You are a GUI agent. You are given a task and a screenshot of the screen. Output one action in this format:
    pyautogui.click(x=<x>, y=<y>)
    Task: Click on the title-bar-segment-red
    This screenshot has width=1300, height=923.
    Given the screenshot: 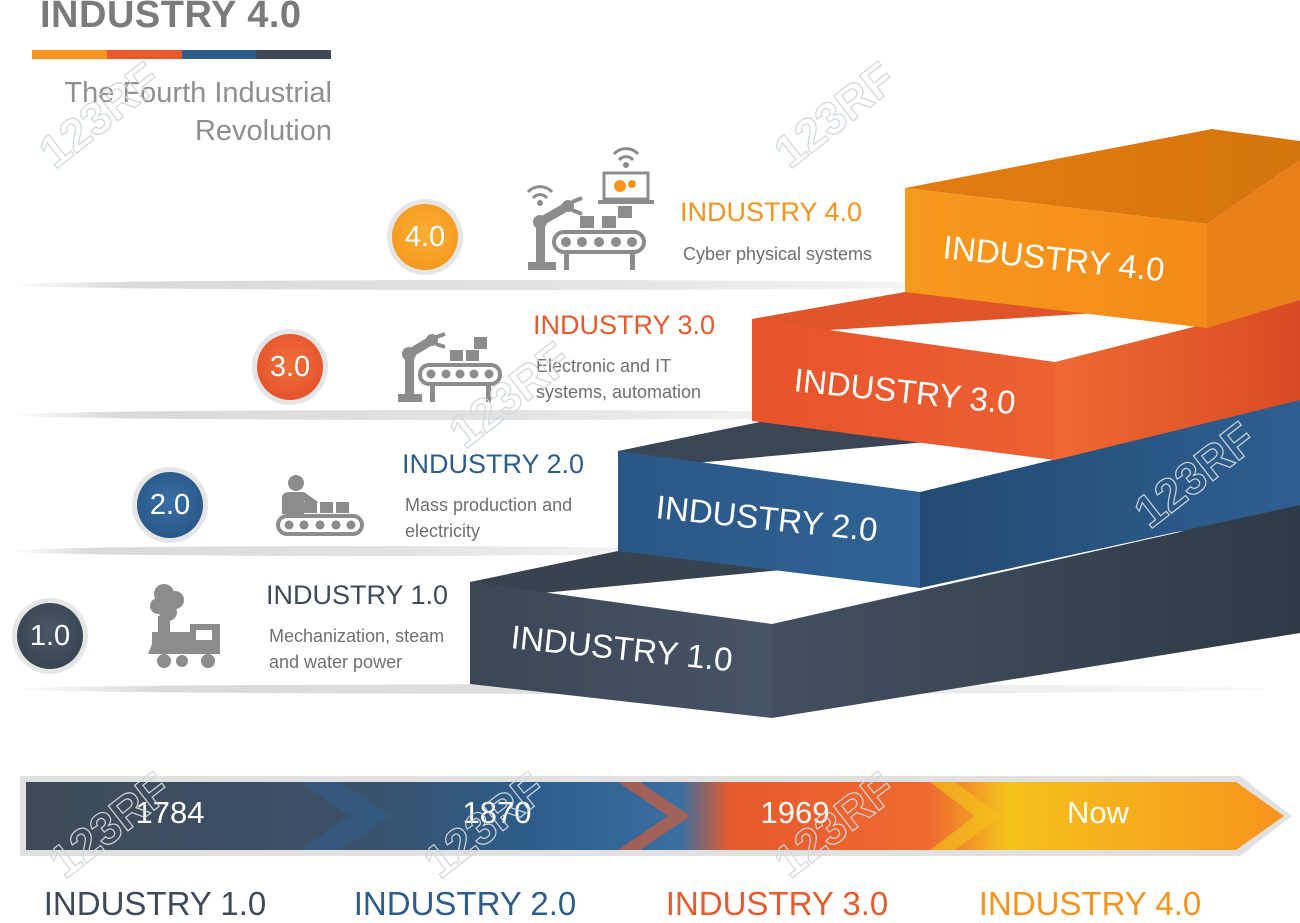 What is the action you would take?
    pyautogui.click(x=144, y=54)
    